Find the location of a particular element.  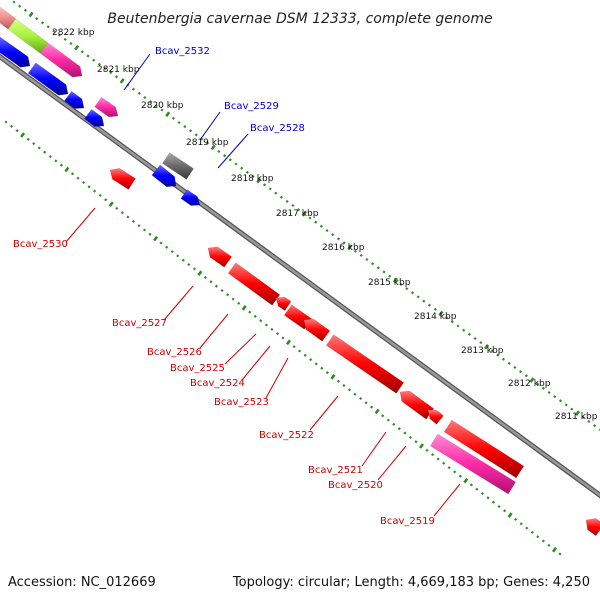

gene-label: Bcav_2529 is located at coordinates (251, 106).